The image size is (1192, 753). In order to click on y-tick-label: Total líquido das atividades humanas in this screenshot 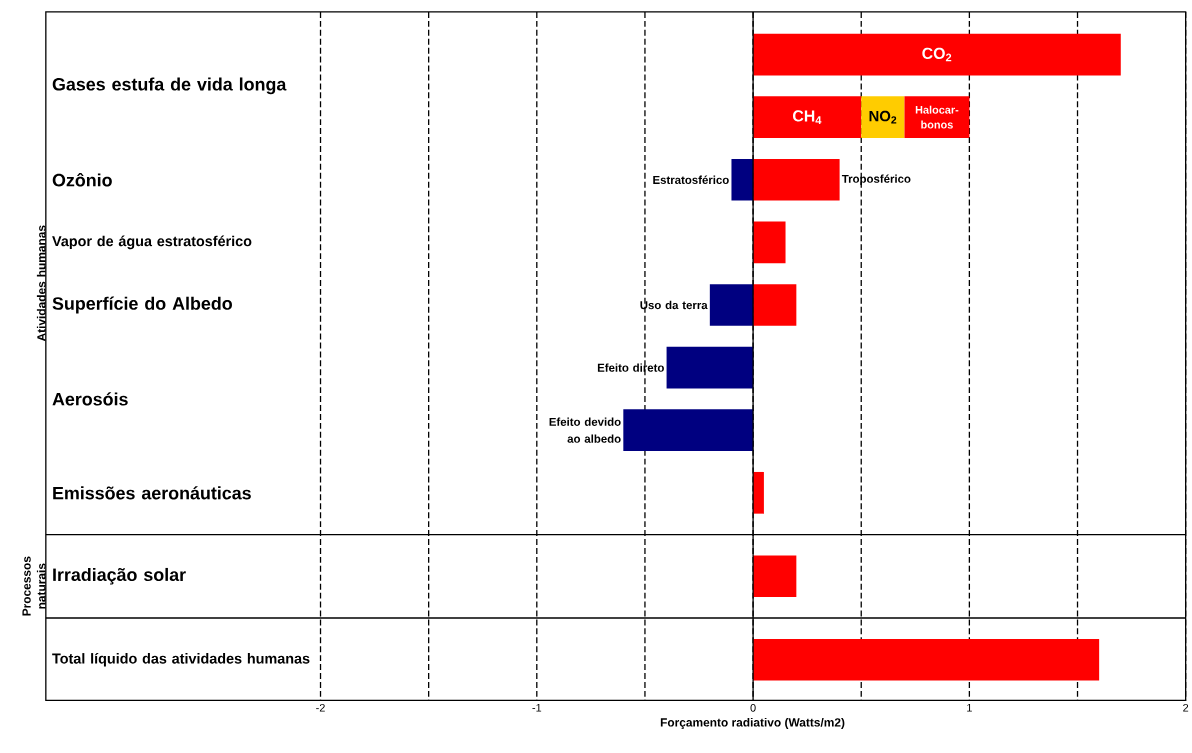, I will do `click(181, 659)`.